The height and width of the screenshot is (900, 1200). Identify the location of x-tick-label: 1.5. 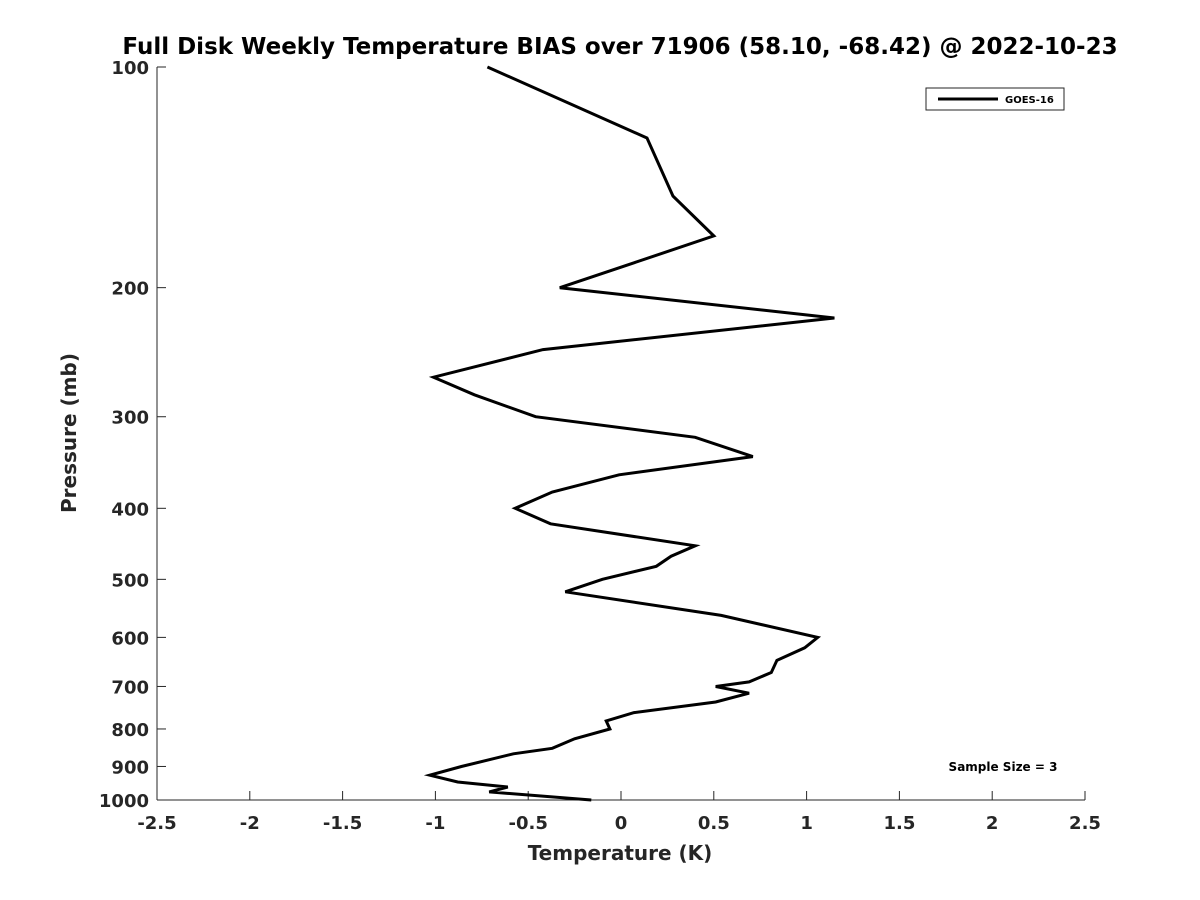
(899, 823).